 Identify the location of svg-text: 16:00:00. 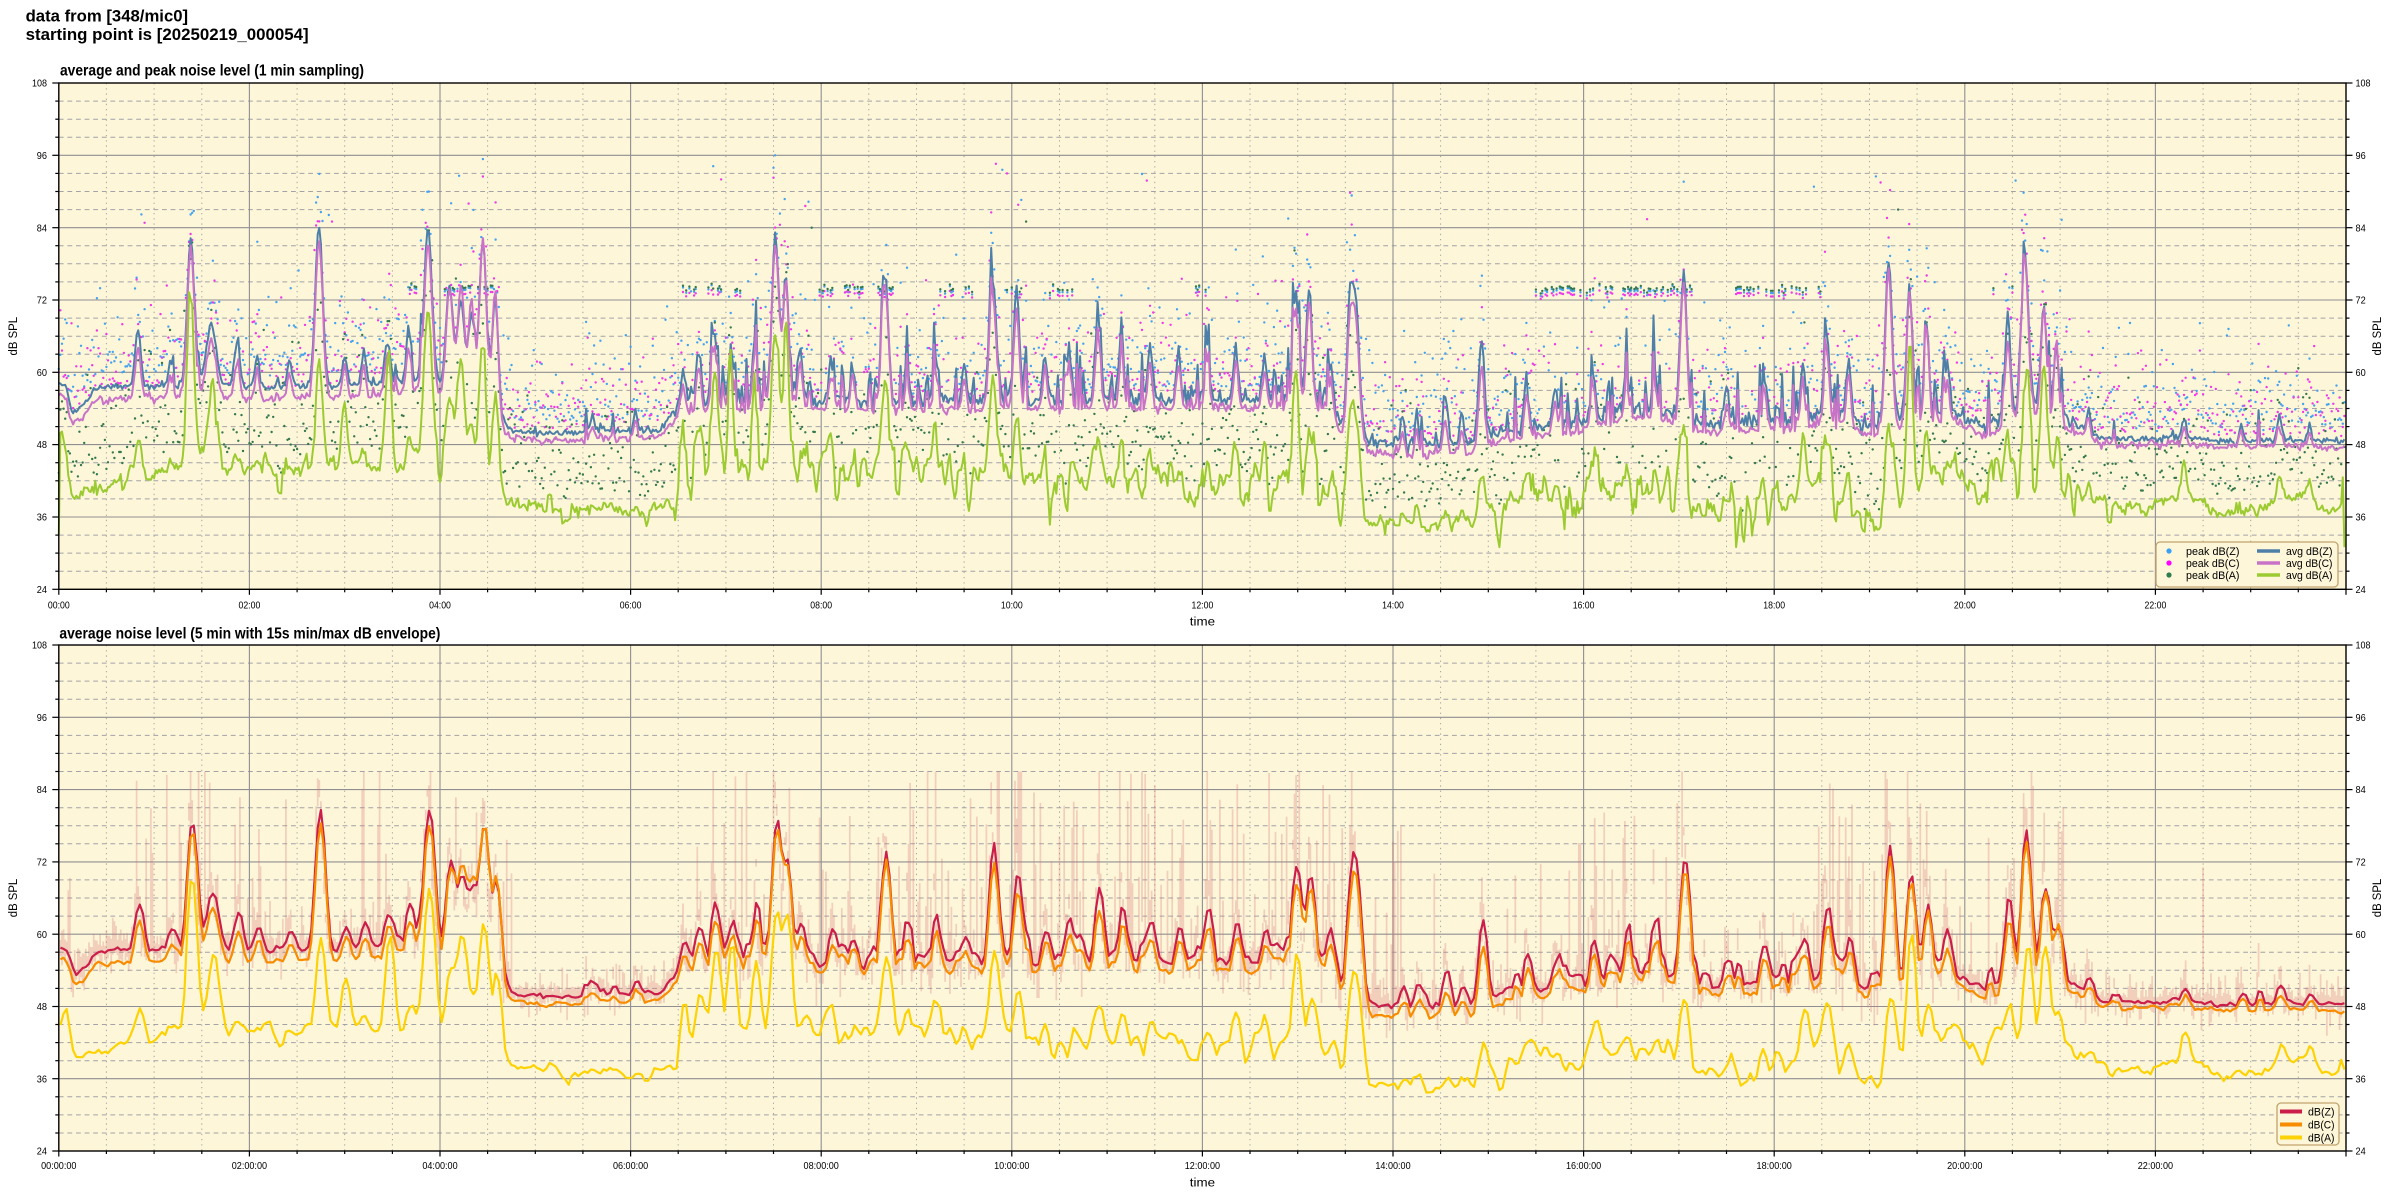
(1584, 1166).